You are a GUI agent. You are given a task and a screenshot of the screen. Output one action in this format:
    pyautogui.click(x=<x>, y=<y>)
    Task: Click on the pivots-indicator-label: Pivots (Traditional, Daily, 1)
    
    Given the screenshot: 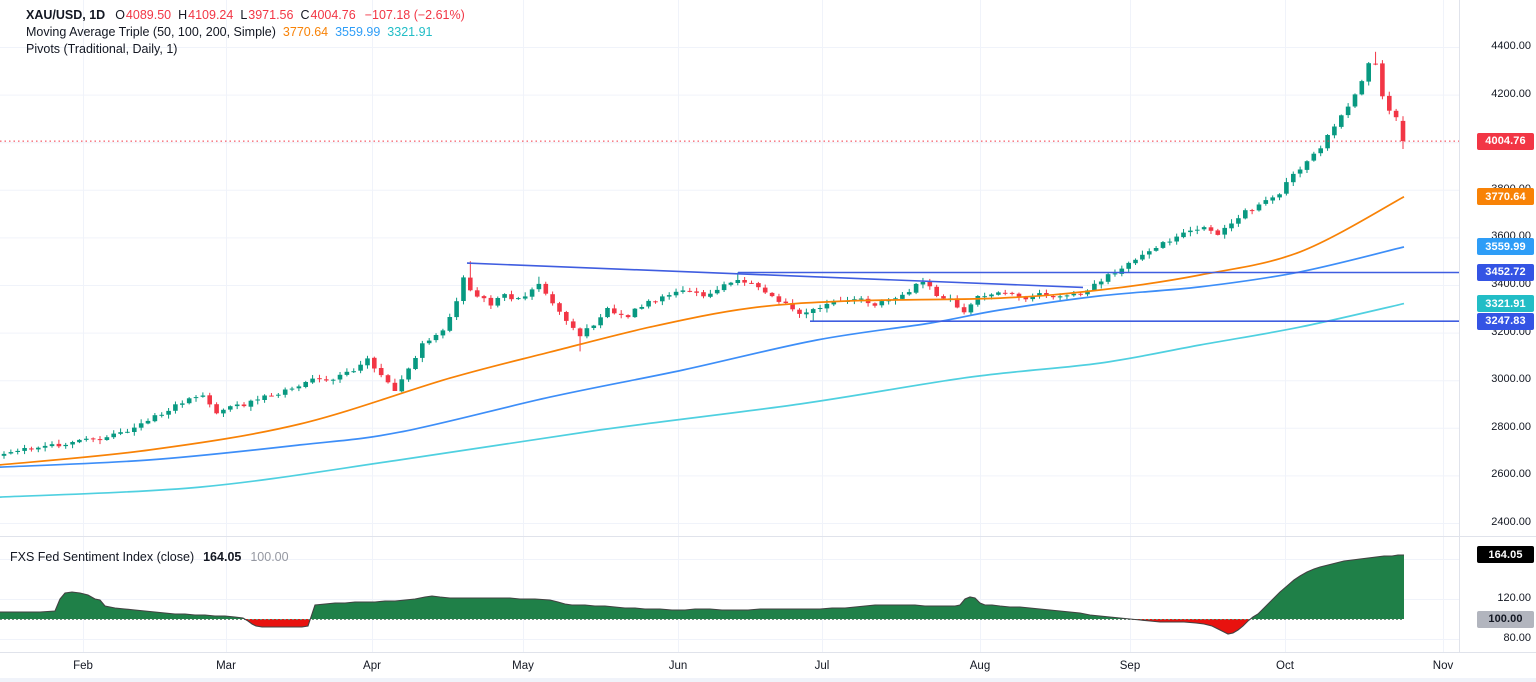 What is the action you would take?
    pyautogui.click(x=102, y=48)
    